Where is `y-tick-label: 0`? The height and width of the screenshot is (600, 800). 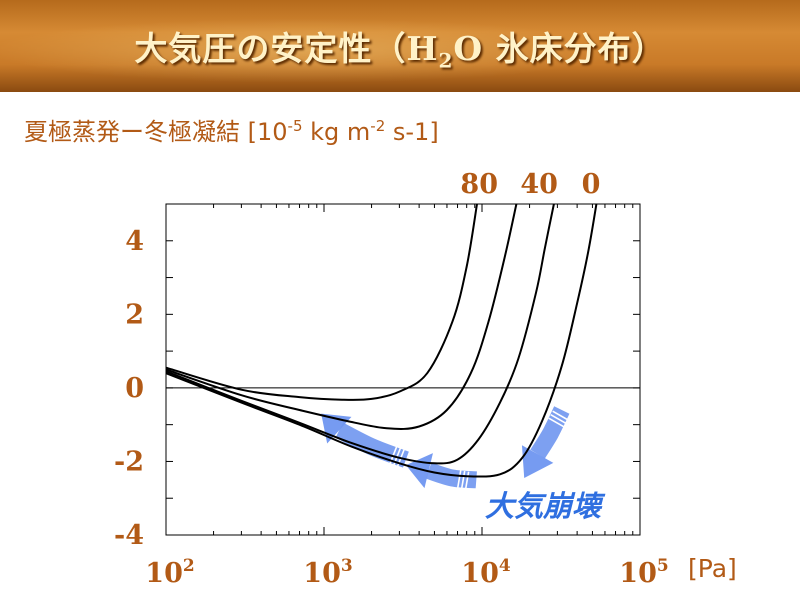 y-tick-label: 0 is located at coordinates (134, 388).